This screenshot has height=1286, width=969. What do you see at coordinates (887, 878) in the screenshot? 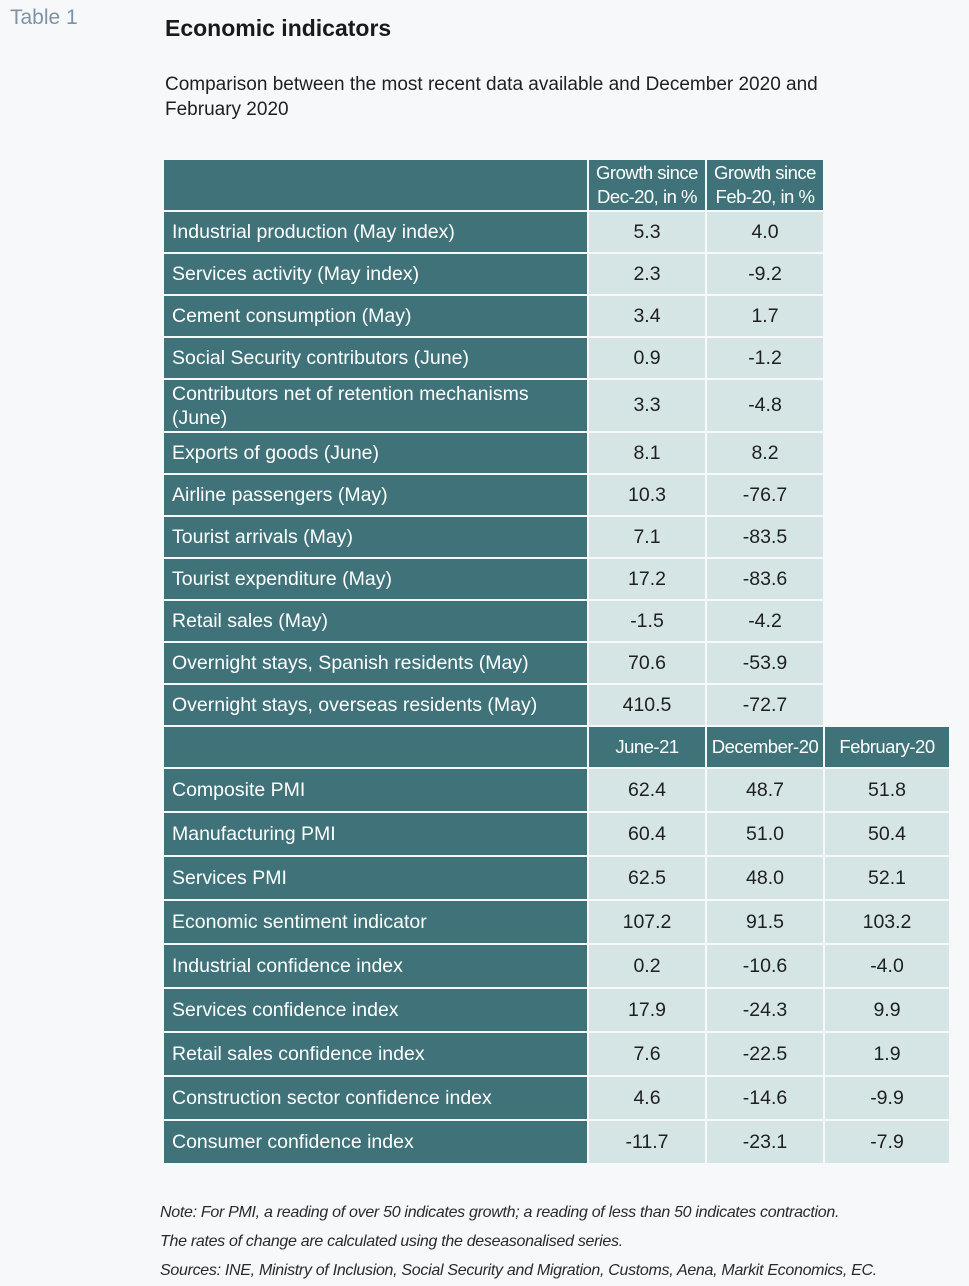
I see `row-value: 52.1` at bounding box center [887, 878].